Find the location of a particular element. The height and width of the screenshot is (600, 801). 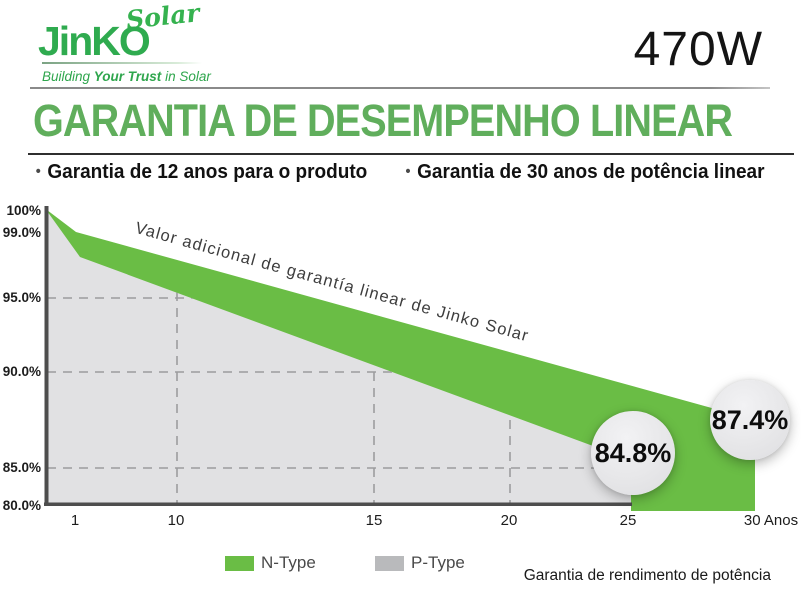

tagline-suffix: in Solar is located at coordinates (186, 76).